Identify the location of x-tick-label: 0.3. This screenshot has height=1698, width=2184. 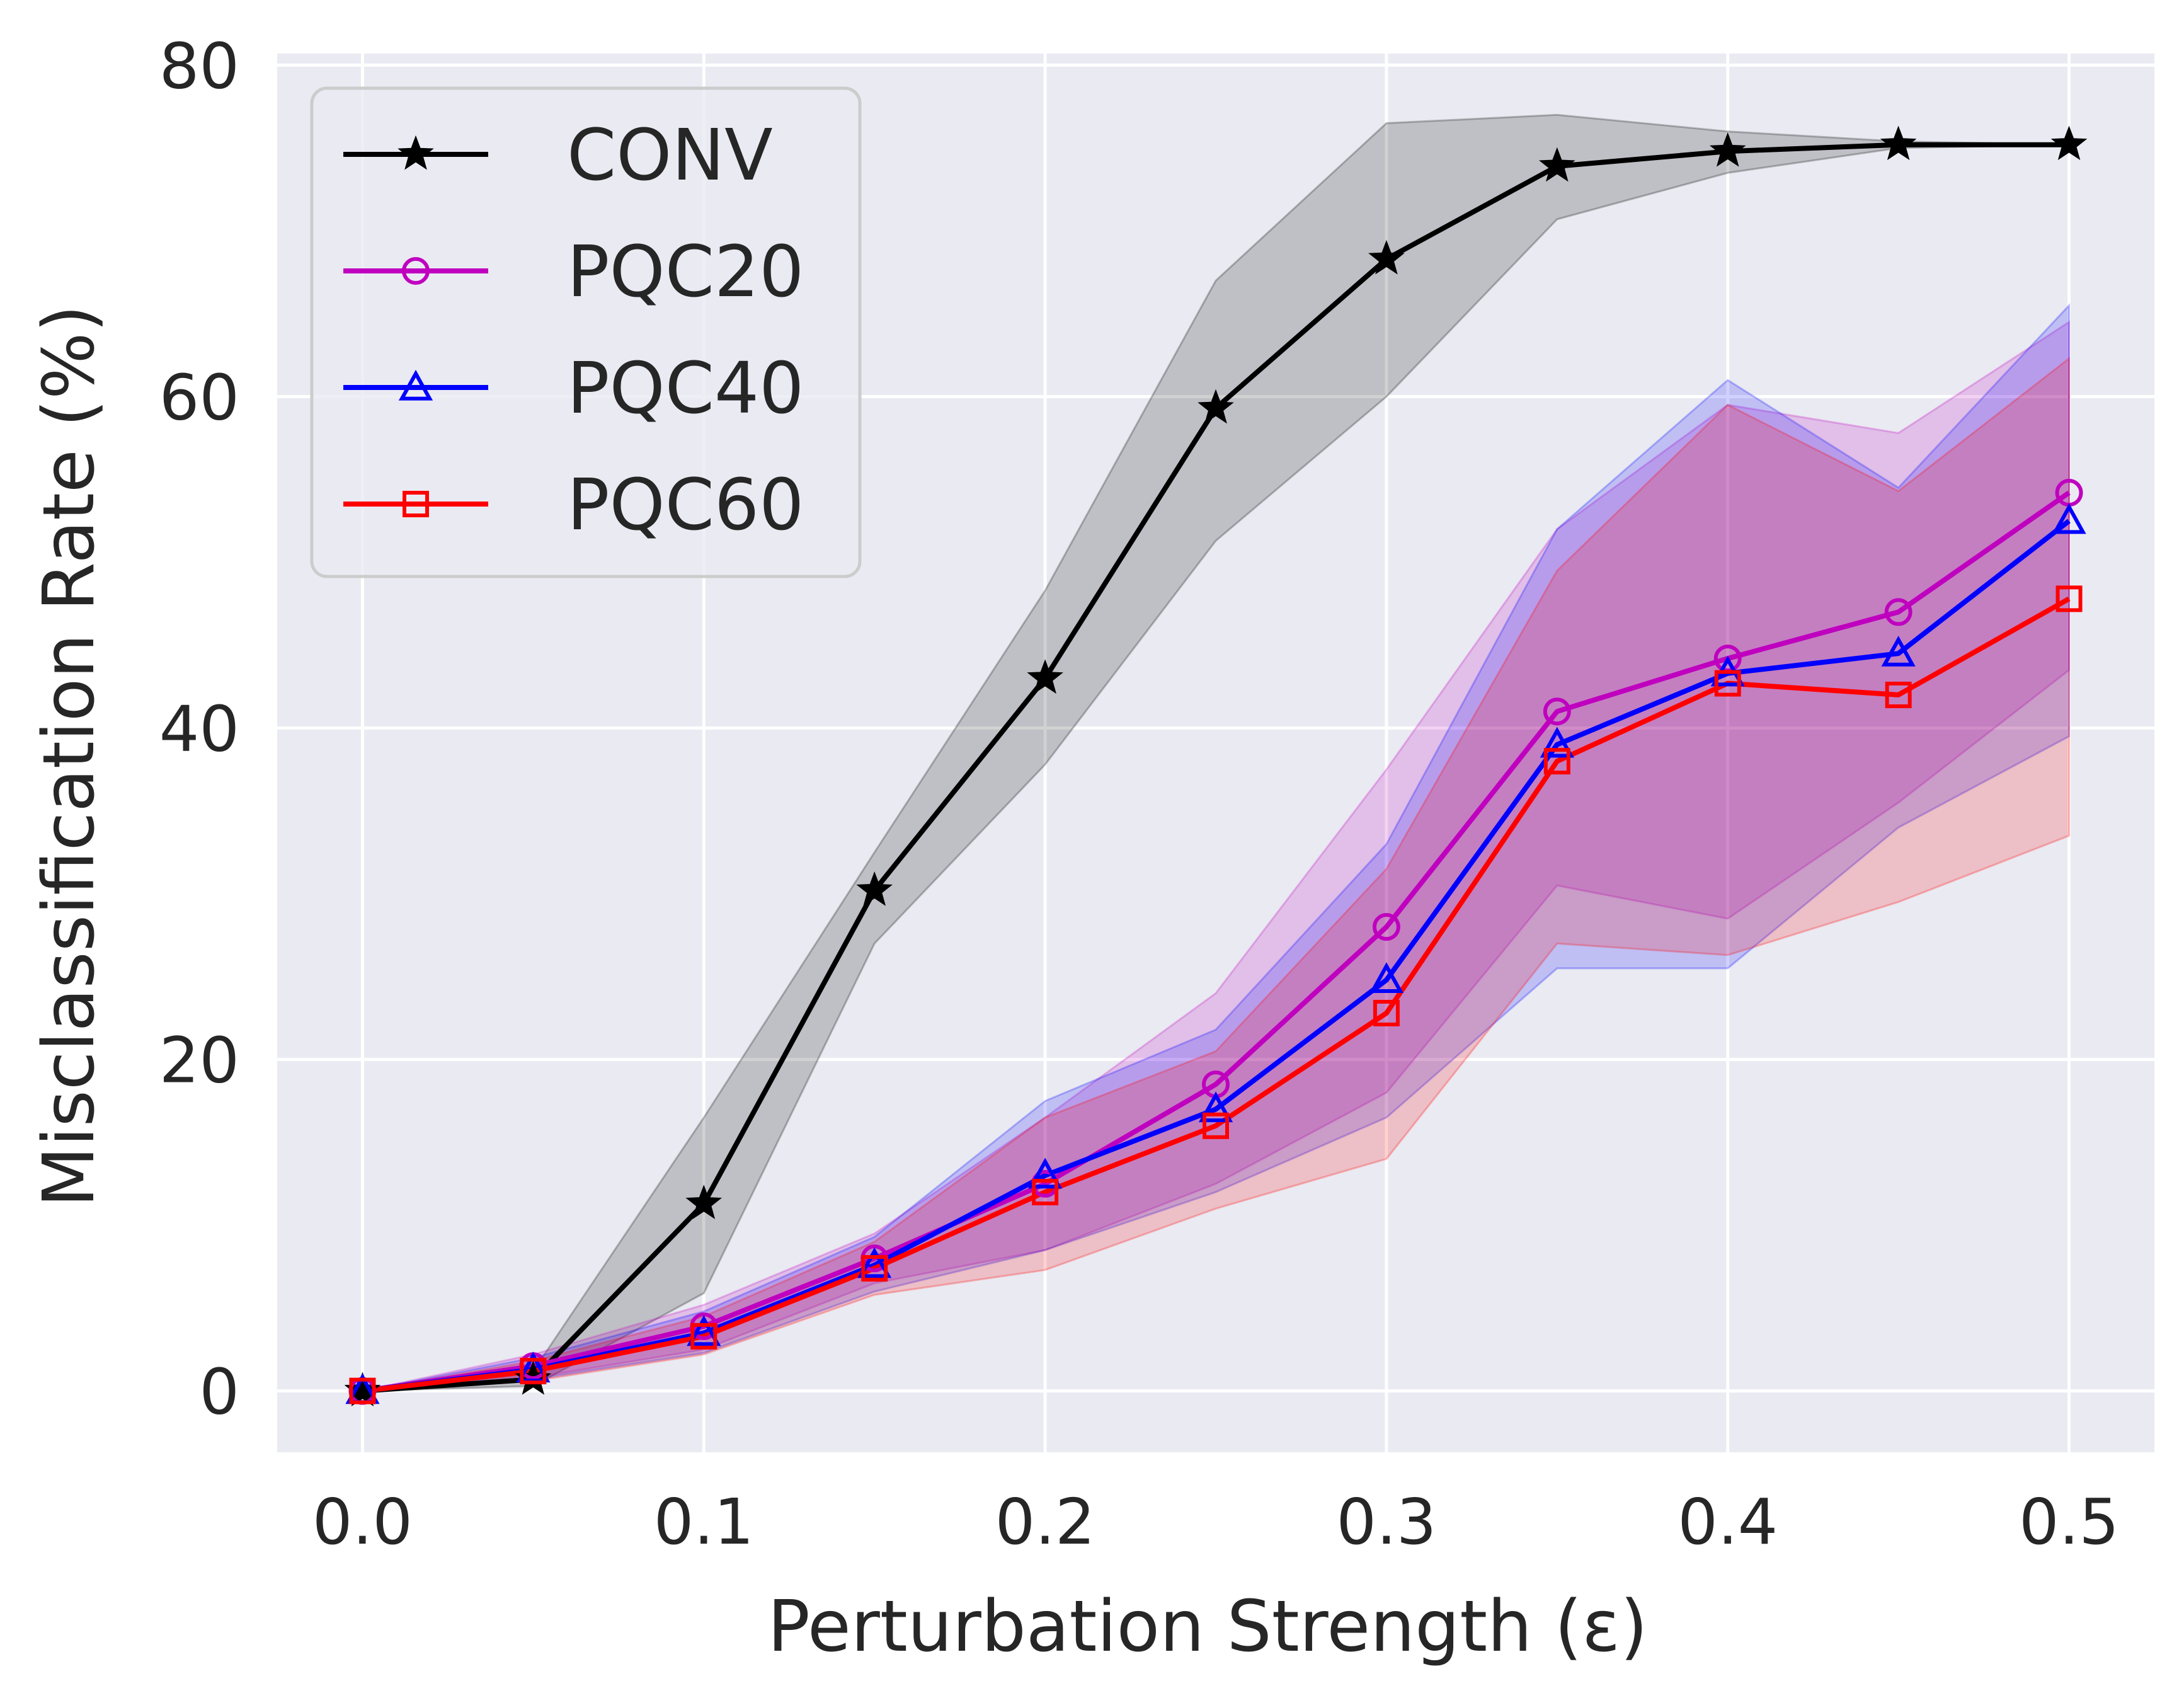
(1386, 1522).